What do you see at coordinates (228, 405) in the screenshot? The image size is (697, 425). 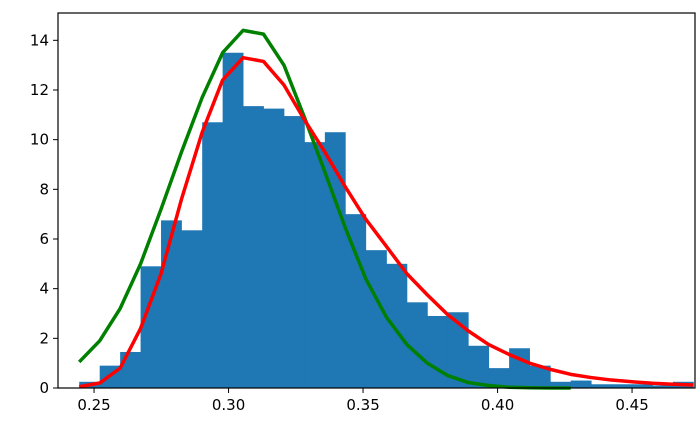 I see `x-tick-label: 0.30` at bounding box center [228, 405].